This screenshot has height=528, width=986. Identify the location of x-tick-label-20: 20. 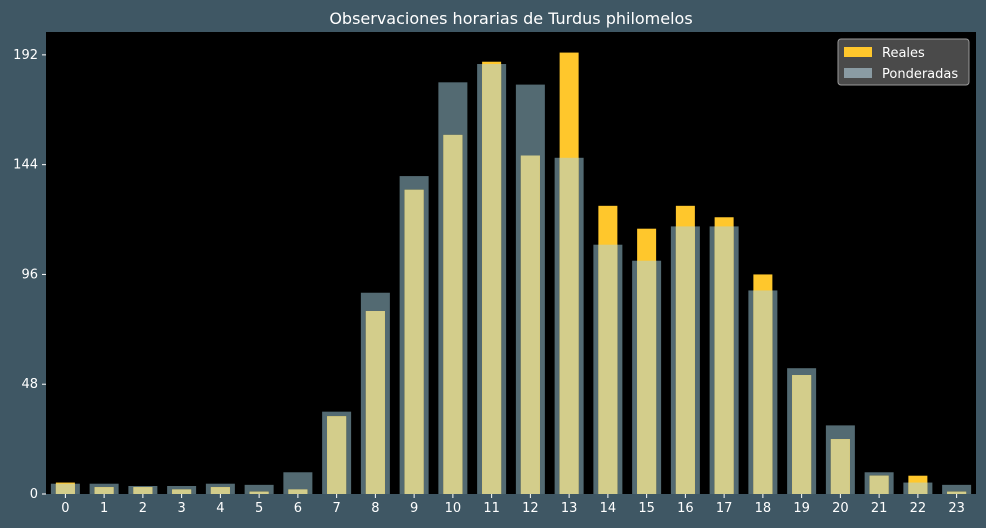
(840, 508).